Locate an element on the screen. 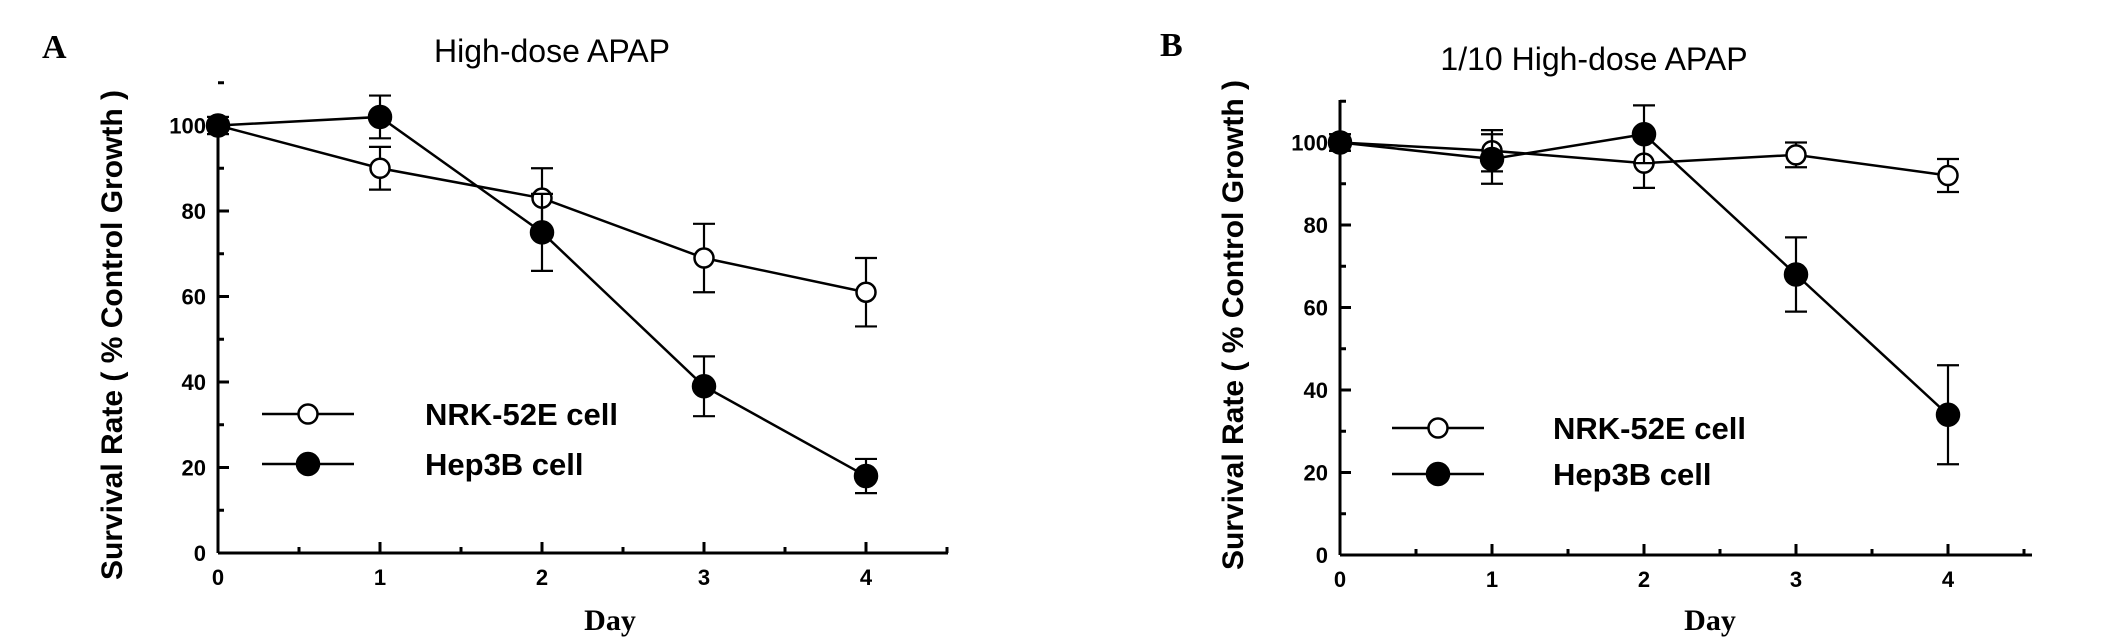 The width and height of the screenshot is (2126, 637). chart-title: High-dose APAP is located at coordinates (552, 51).